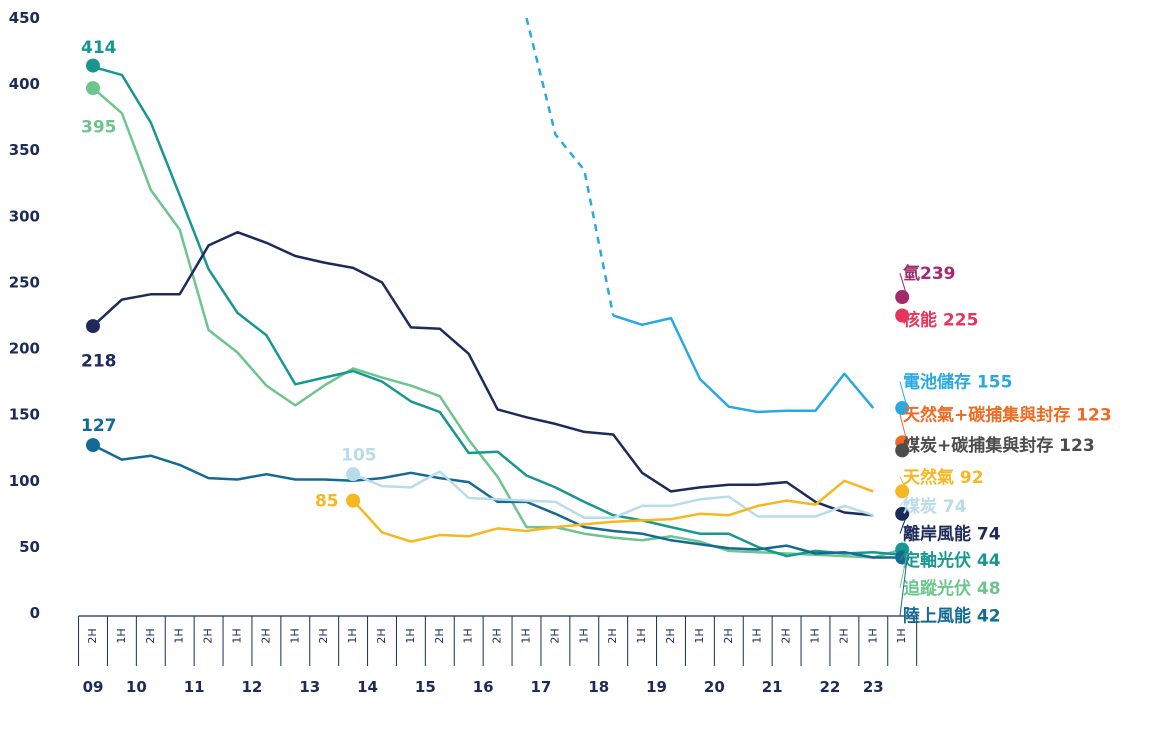 The width and height of the screenshot is (1161, 730). I want to click on y-tick-label-100: 100, so click(24, 481).